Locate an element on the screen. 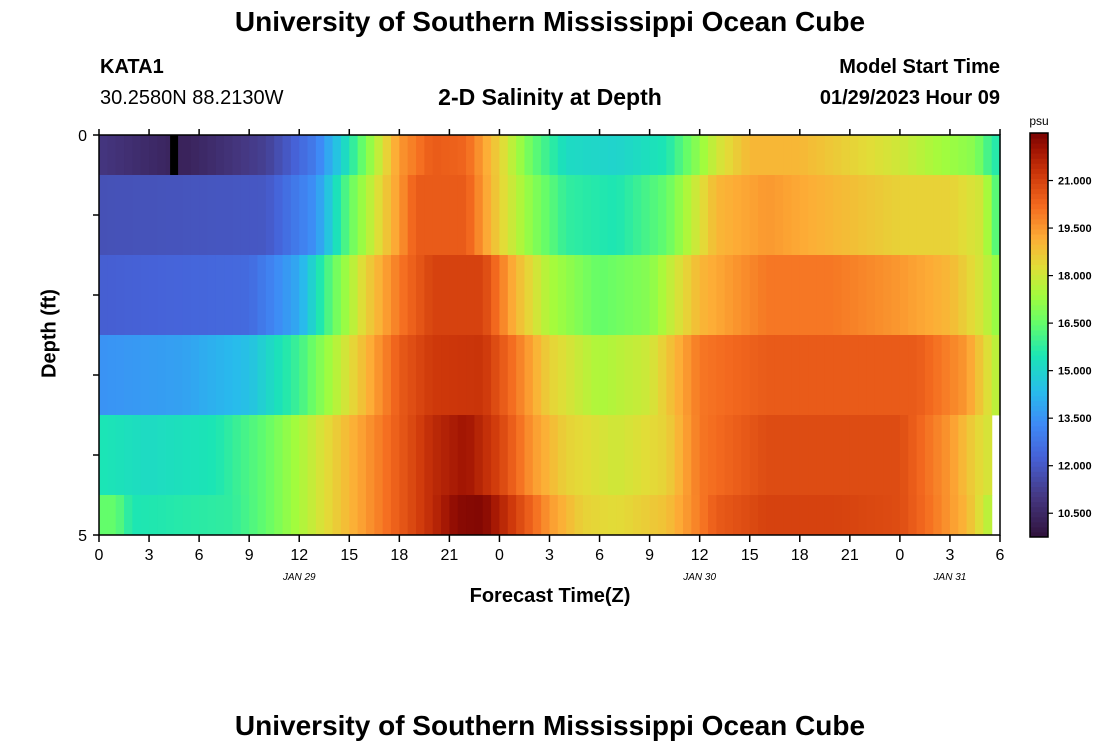 This screenshot has width=1100, height=750. model-start-value: 01/29/2023 Hour 09 is located at coordinates (909, 98).